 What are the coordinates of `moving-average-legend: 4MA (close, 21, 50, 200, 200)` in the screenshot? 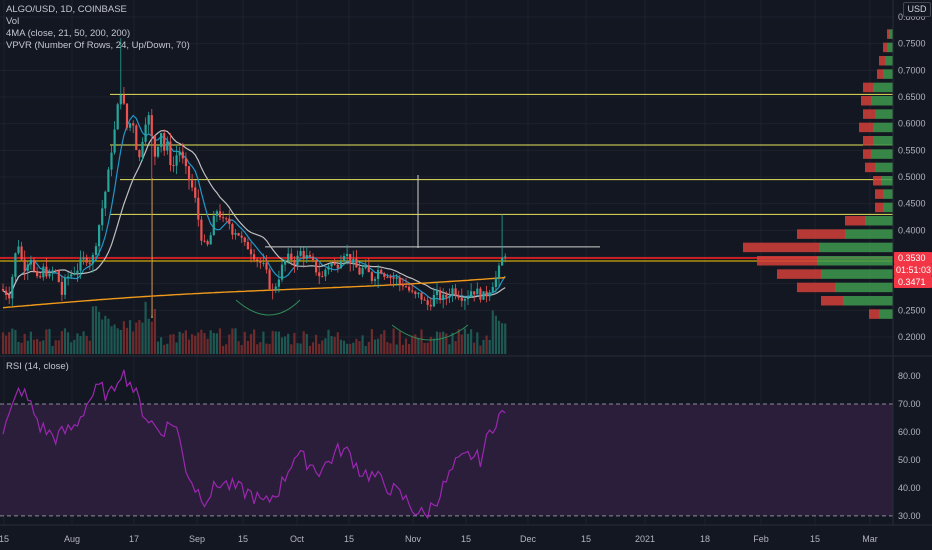 It's located at (68, 33).